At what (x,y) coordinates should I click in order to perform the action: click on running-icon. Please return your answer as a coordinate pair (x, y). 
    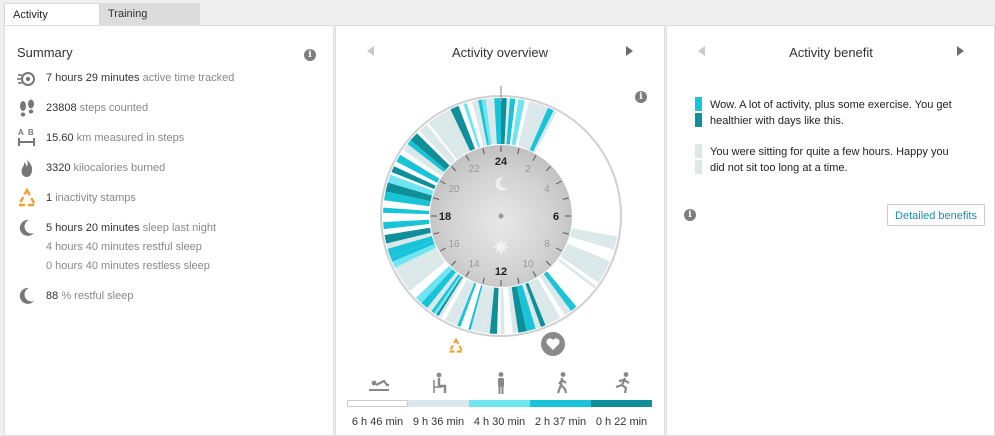
    Looking at the image, I should click on (622, 383).